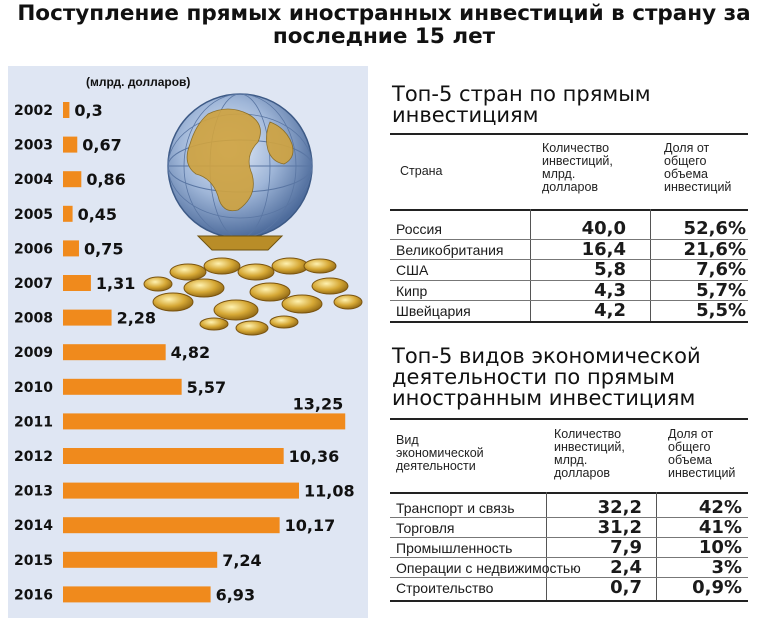 The height and width of the screenshot is (624, 768). Describe the element at coordinates (433, 311) in the screenshot. I see `country-name: Швейцария` at that location.